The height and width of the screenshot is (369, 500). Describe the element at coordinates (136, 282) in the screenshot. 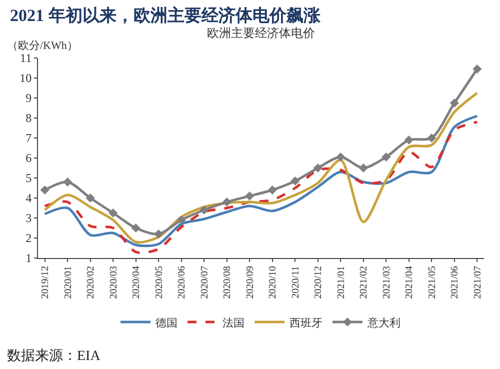

I see `x-tick-label: 2020/04` at that location.